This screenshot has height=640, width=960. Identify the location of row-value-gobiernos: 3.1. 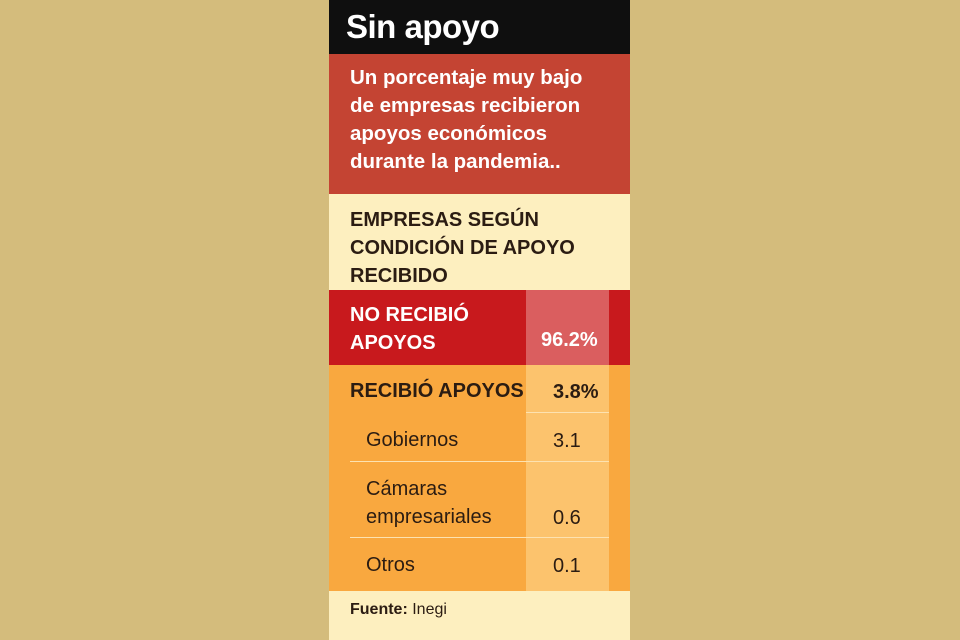
(567, 441).